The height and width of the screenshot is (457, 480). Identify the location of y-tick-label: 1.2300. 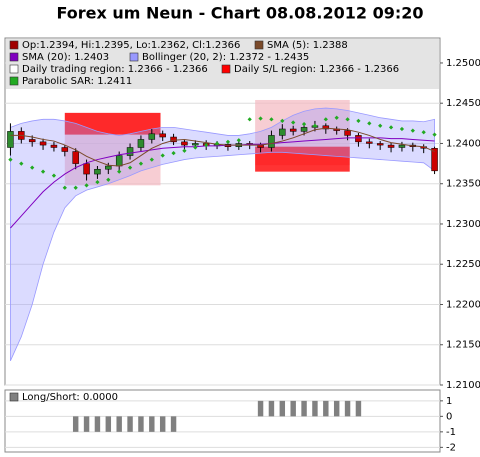
(463, 224).